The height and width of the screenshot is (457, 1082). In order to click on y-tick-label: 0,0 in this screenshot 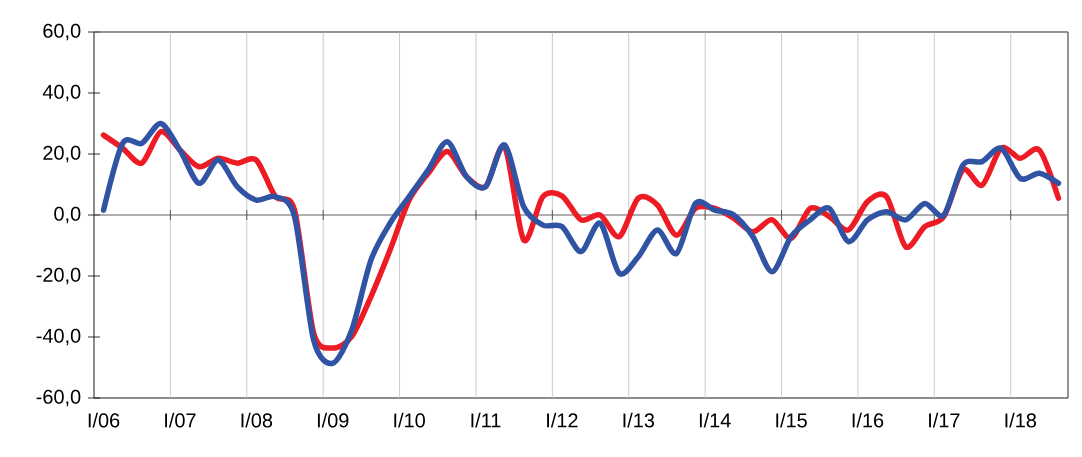, I will do `click(67, 215)`.